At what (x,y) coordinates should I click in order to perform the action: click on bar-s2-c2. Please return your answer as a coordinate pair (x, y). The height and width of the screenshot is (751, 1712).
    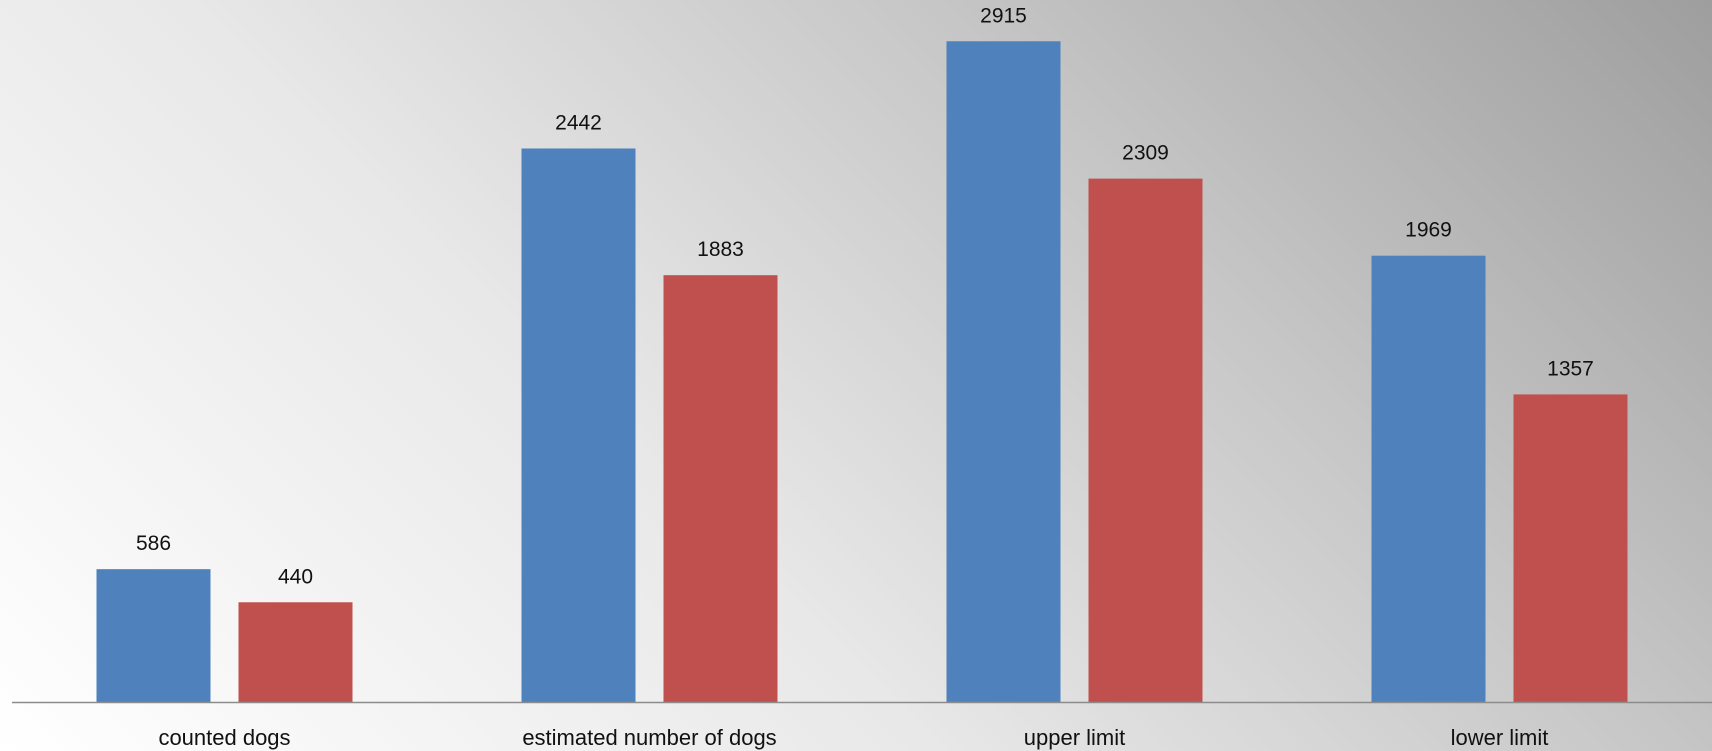
    Looking at the image, I should click on (720, 488).